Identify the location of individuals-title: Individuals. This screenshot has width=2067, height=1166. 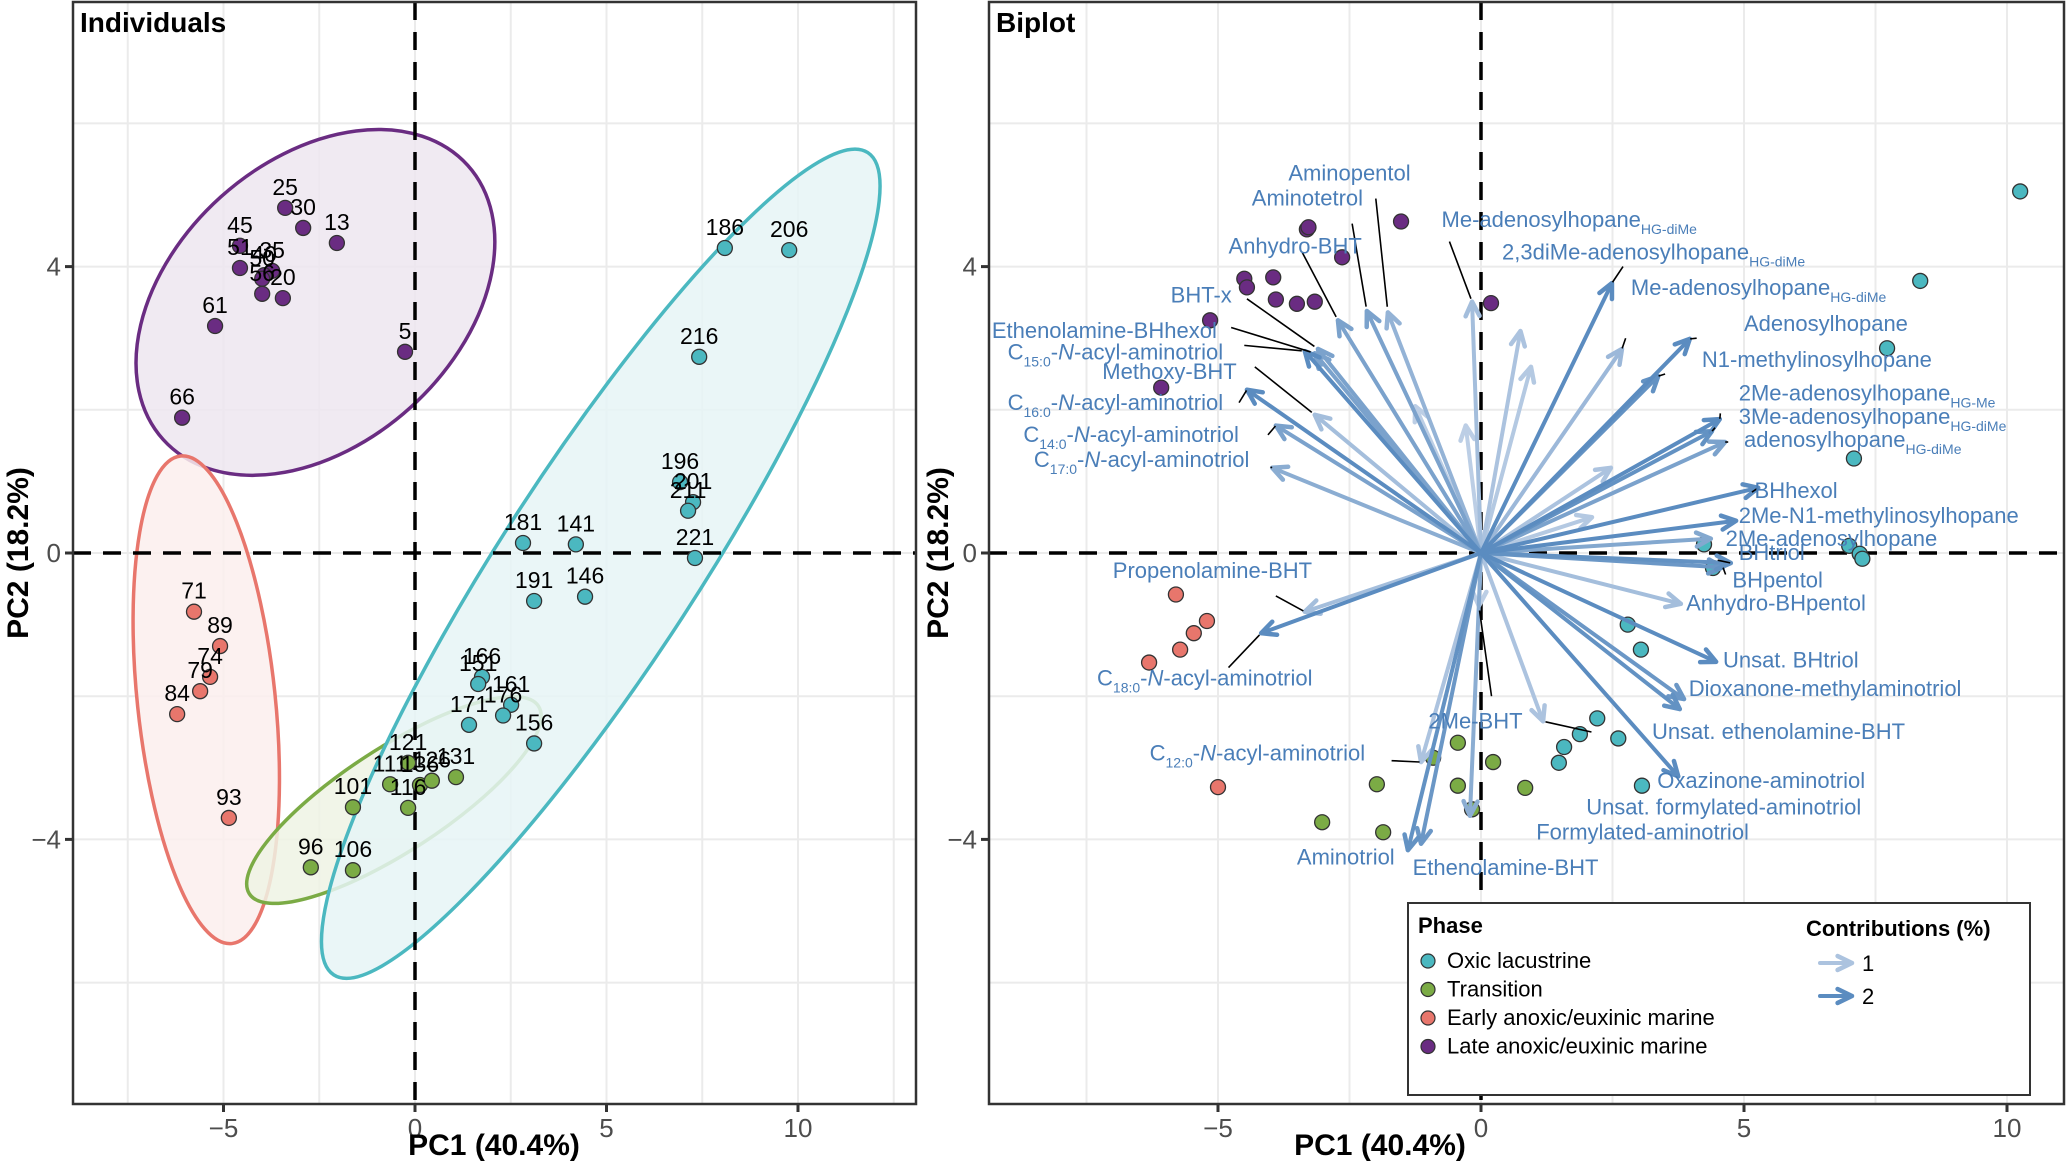
(153, 22).